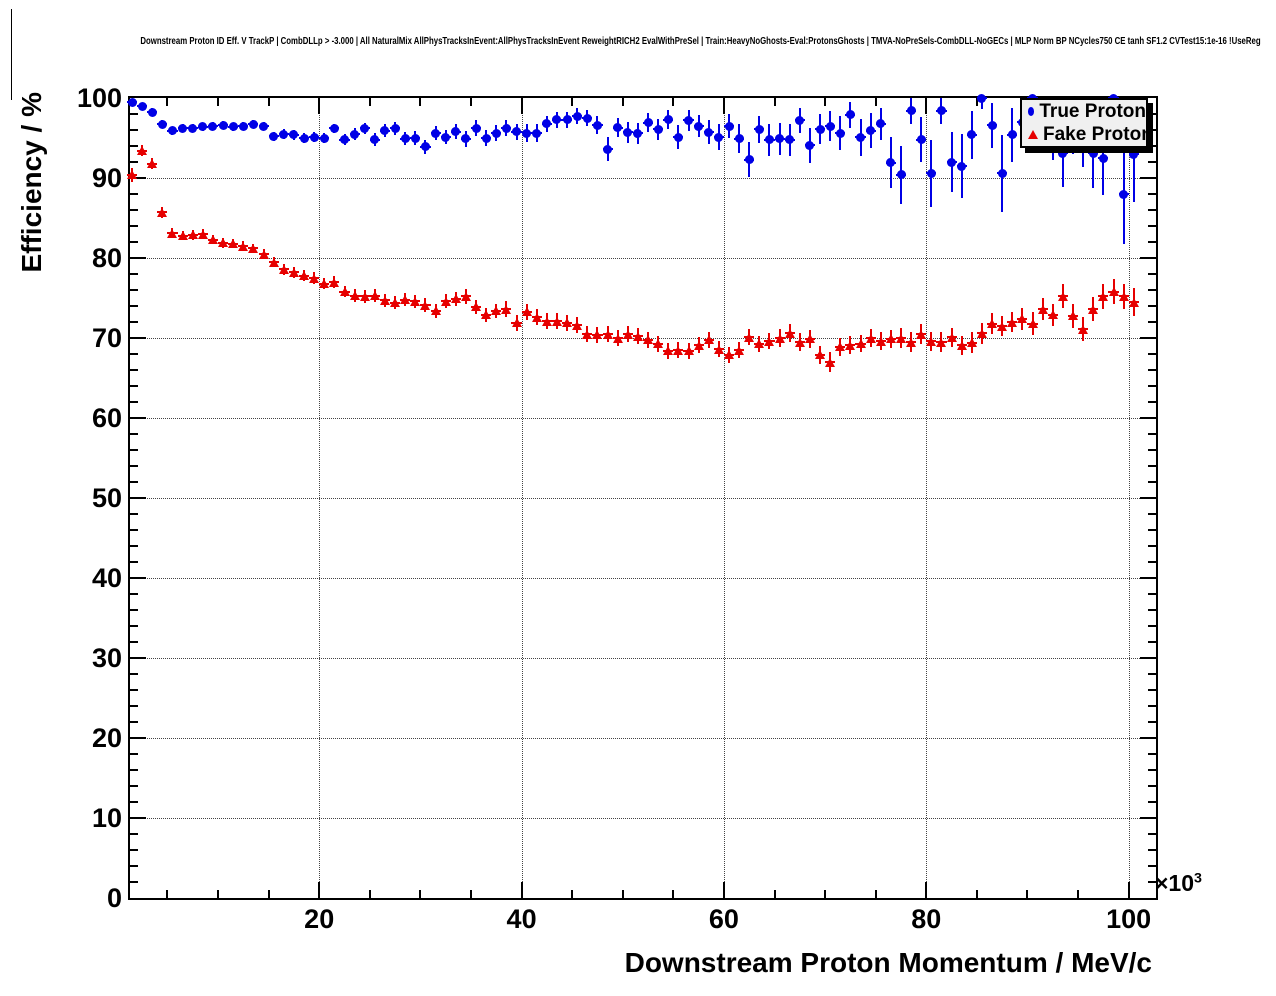 The image size is (1276, 996). Describe the element at coordinates (1175, 883) in the screenshot. I see `x-exponent-base: ×10` at that location.